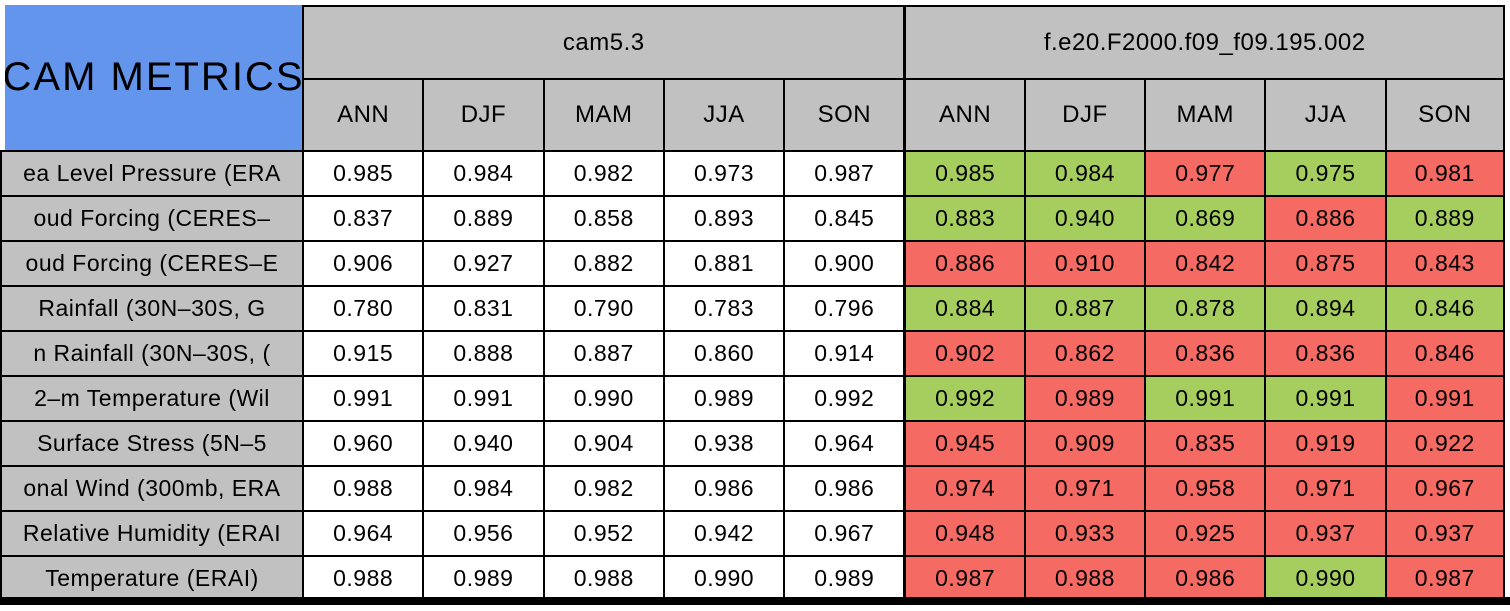  I want to click on metric-value-cam53: 0.881, so click(723, 262).